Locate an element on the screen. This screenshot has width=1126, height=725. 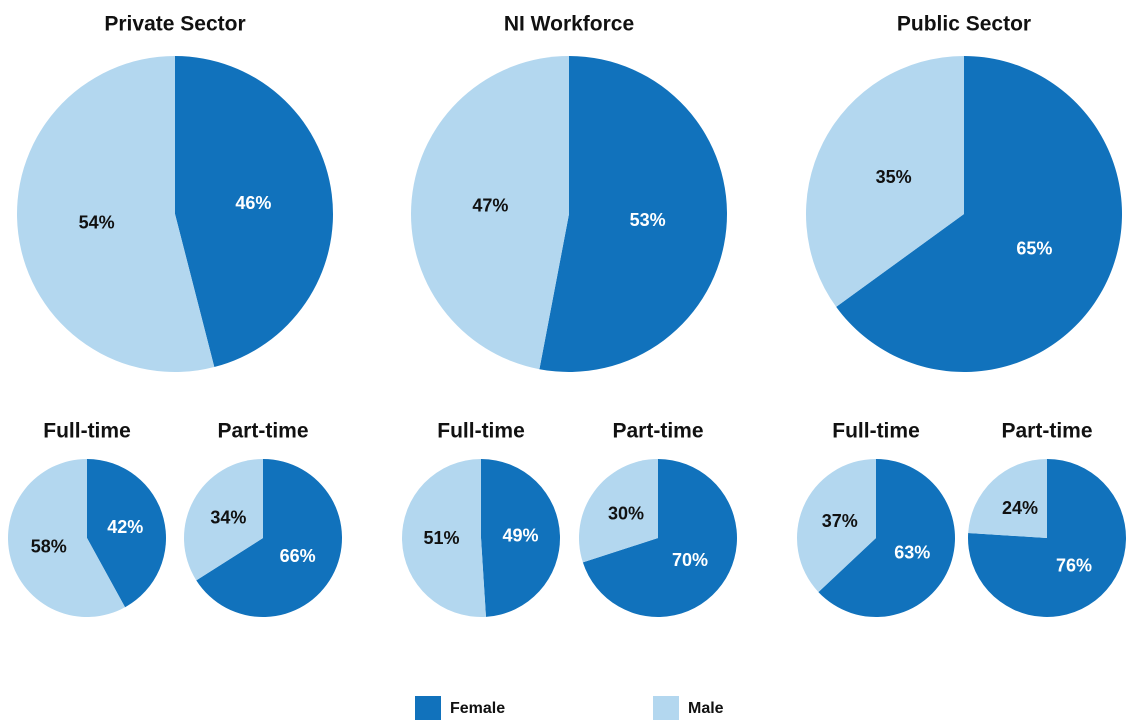
pie-title: NI Workforce is located at coordinates (569, 24).